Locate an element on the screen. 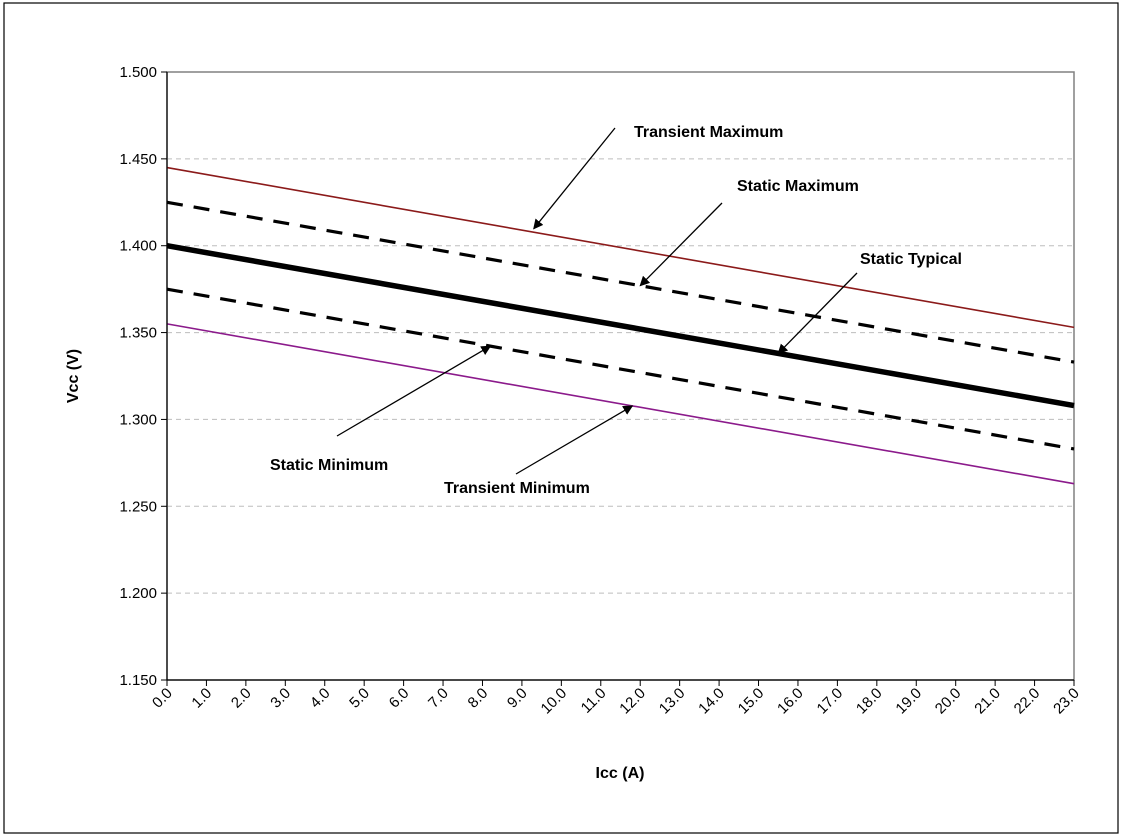  y-tick-label: 1.150 is located at coordinates (138, 680).